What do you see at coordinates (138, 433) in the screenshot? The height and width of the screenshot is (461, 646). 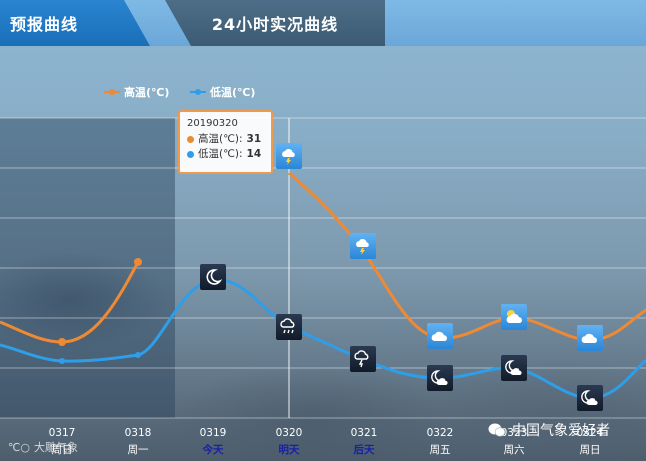 I see `x-date-label: 0318` at bounding box center [138, 433].